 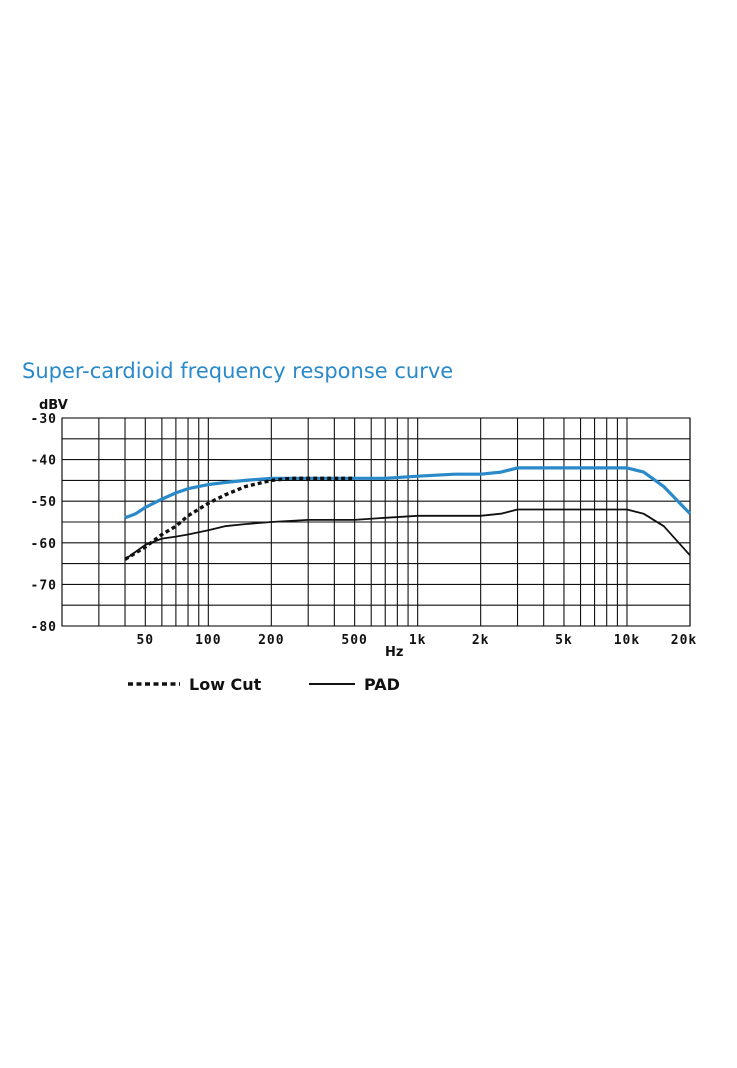 What do you see at coordinates (208, 640) in the screenshot?
I see `x-tick-label: 100` at bounding box center [208, 640].